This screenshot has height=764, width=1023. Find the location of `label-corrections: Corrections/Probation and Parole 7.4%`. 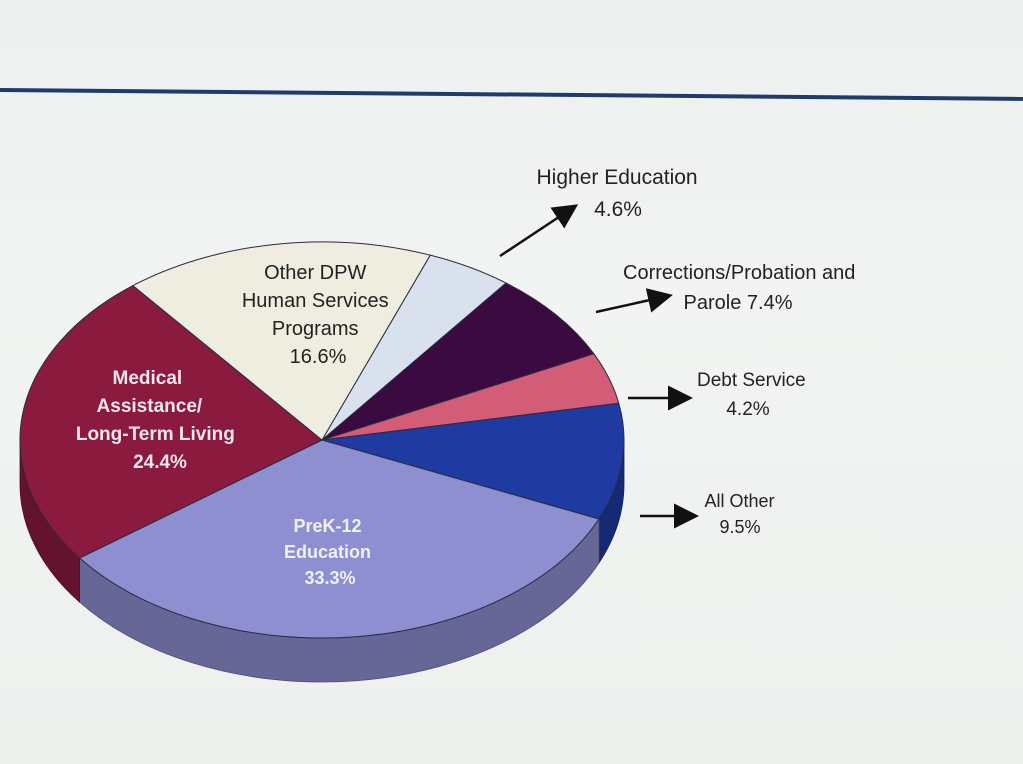

label-corrections: Corrections/Probation and Parole 7.4% is located at coordinates (742, 288).